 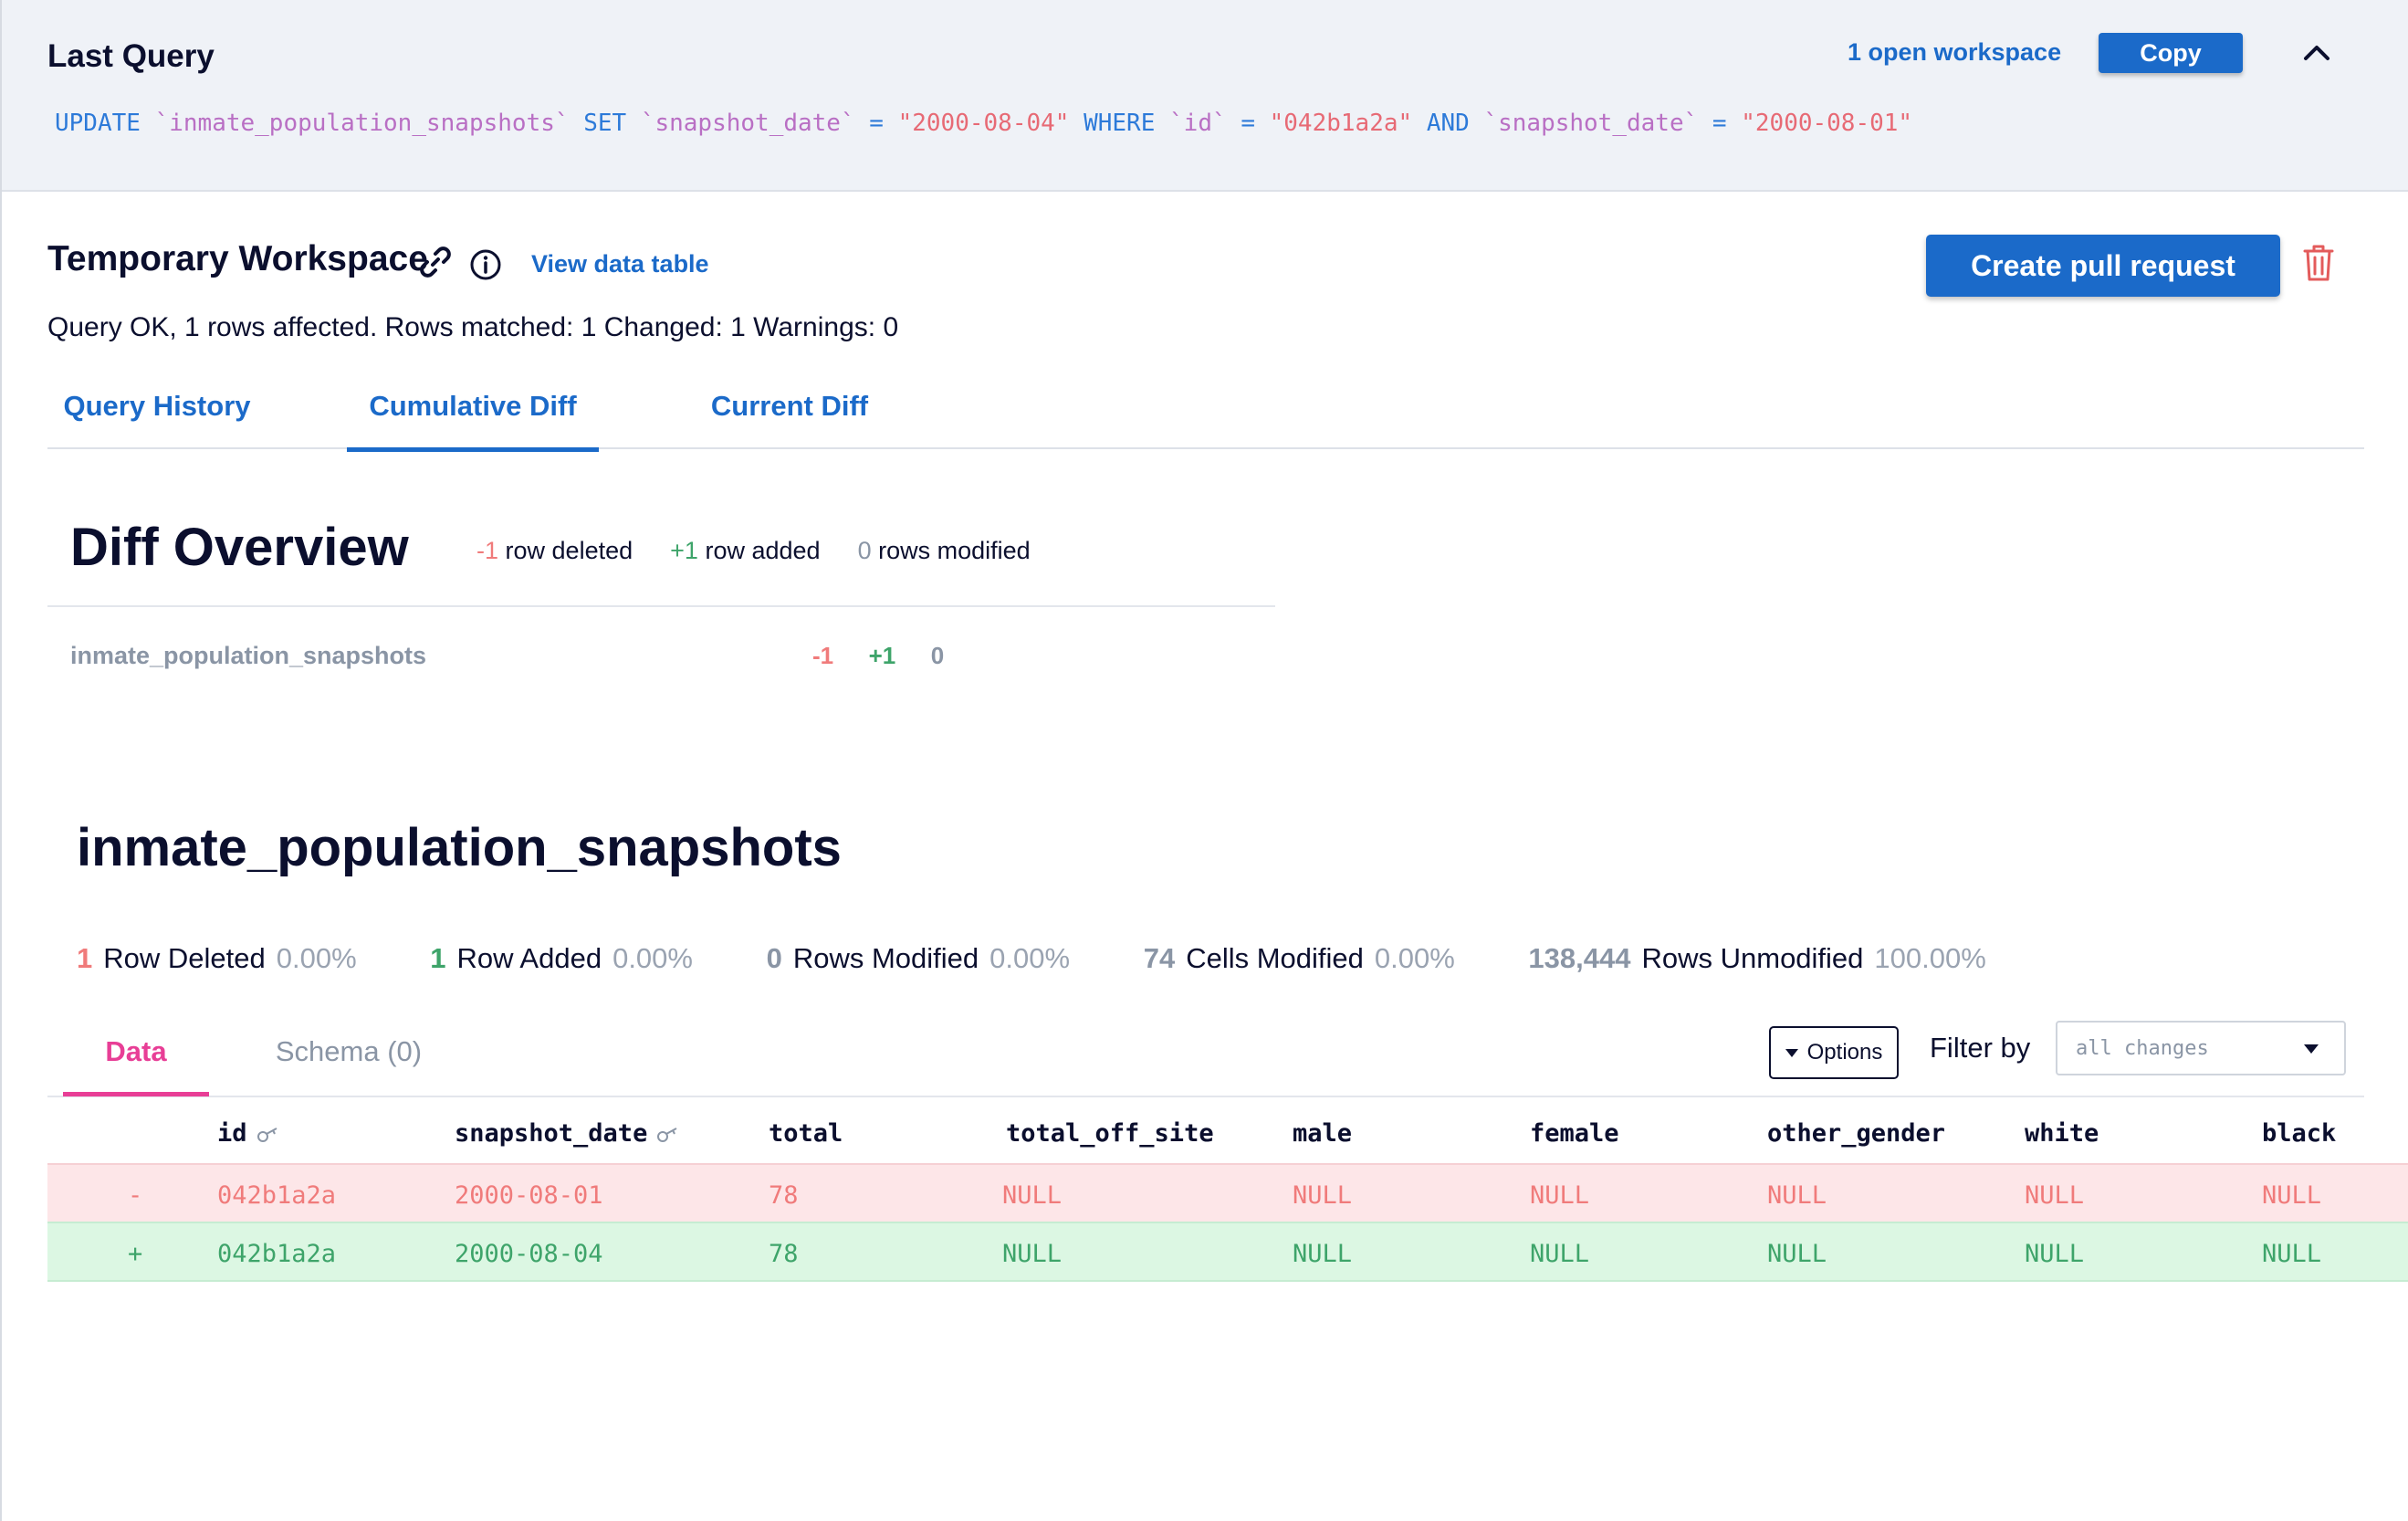 What do you see at coordinates (1159, 958) in the screenshot?
I see `stat-num: 74` at bounding box center [1159, 958].